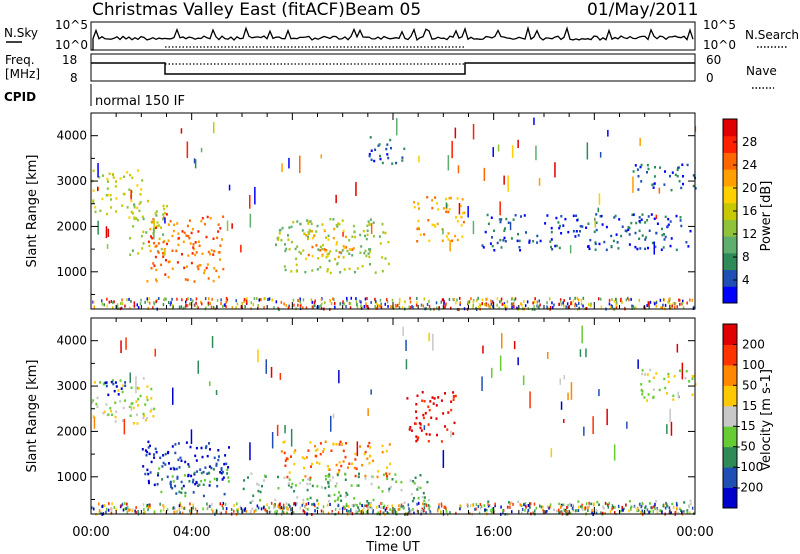  Describe the element at coordinates (392, 532) in the screenshot. I see `x-axis: 00:00 04:00 08:00 12:00 16:00 20:00 00:00` at that location.